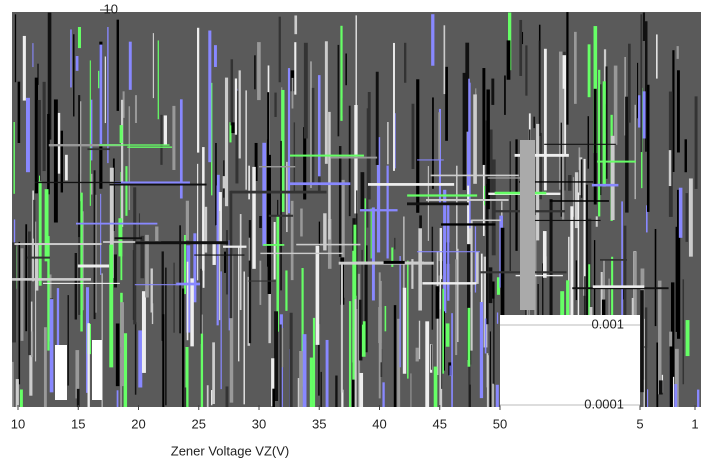 The width and height of the screenshot is (701, 466). I want to click on x-tick-label: 50, so click(500, 423).